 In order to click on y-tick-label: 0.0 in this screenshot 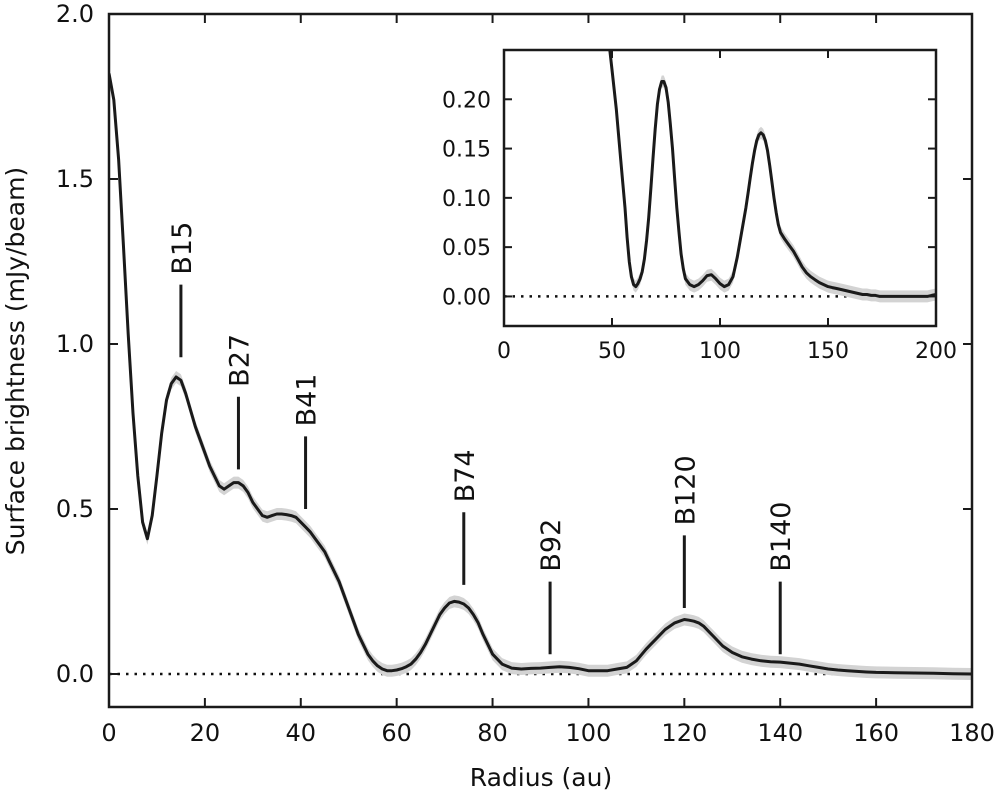, I will do `click(75, 674)`.